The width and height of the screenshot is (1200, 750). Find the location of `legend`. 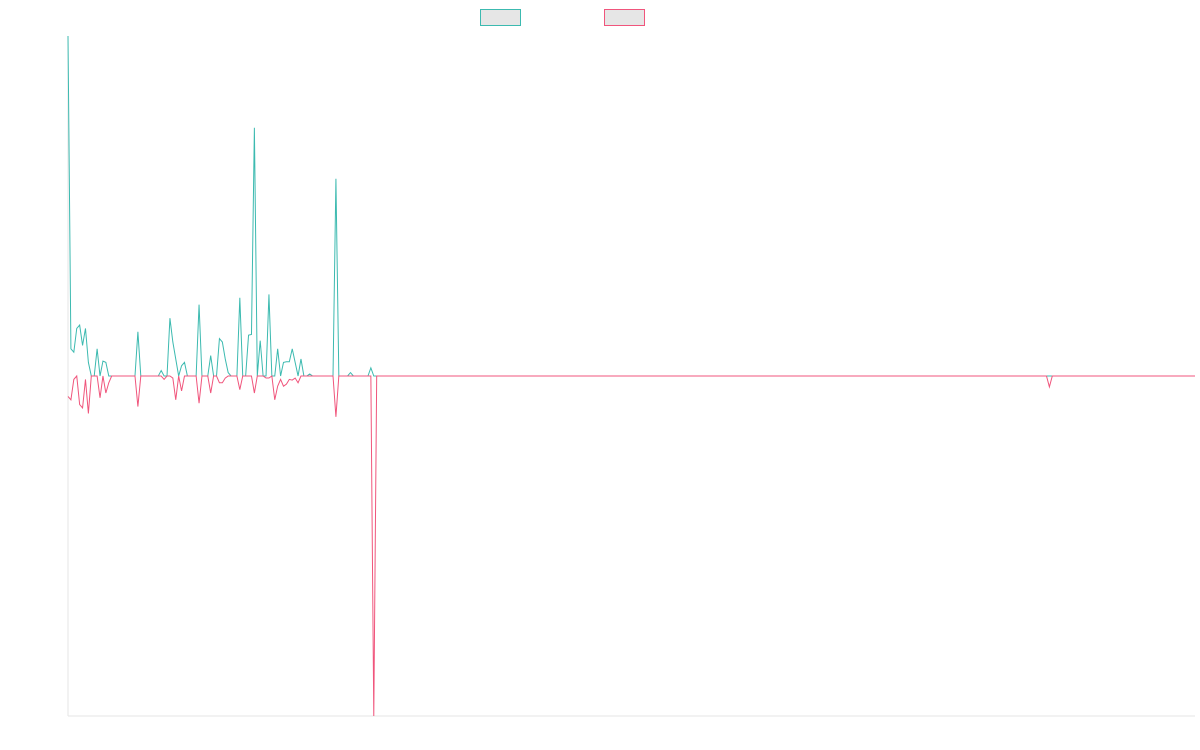

legend is located at coordinates (562, 17).